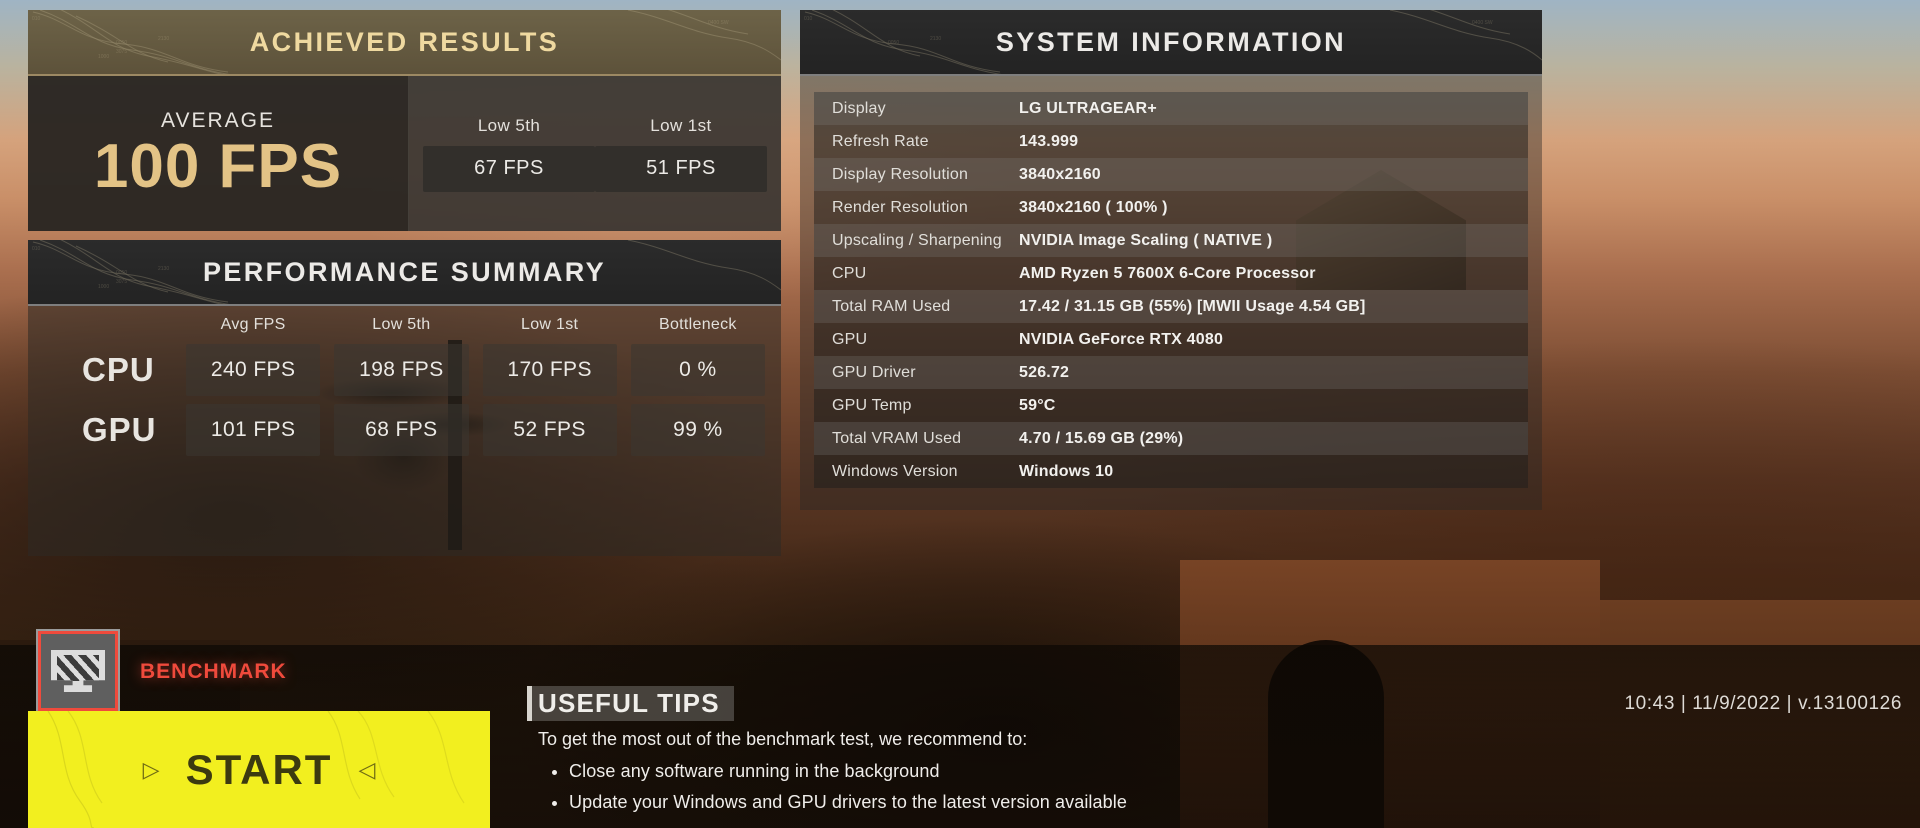  I want to click on start-button-label: START, so click(259, 769).